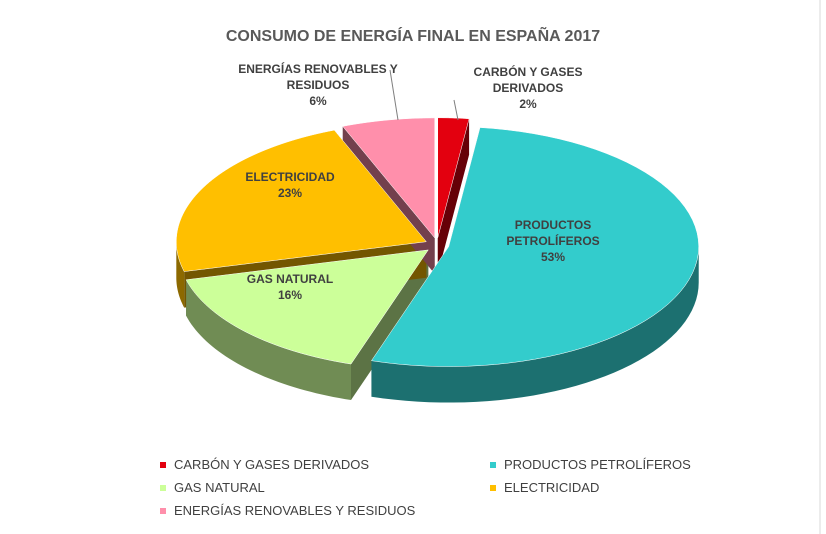 This screenshot has width=826, height=534. What do you see at coordinates (219, 487) in the screenshot?
I see `legend-label: GAS NATURAL` at bounding box center [219, 487].